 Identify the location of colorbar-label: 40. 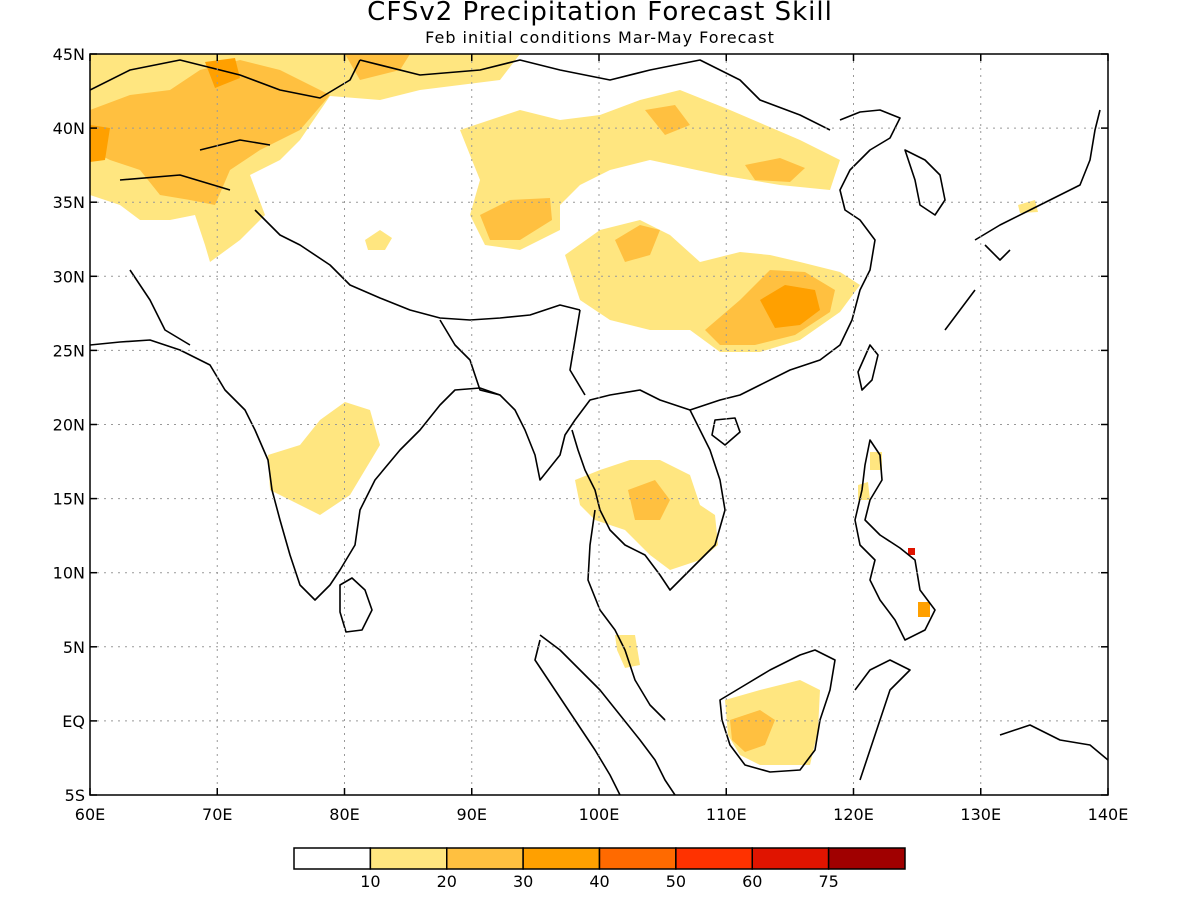
(599, 881).